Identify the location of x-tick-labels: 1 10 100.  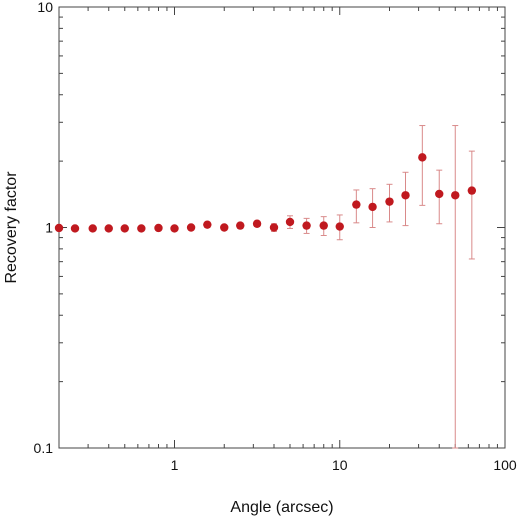
(344, 465).